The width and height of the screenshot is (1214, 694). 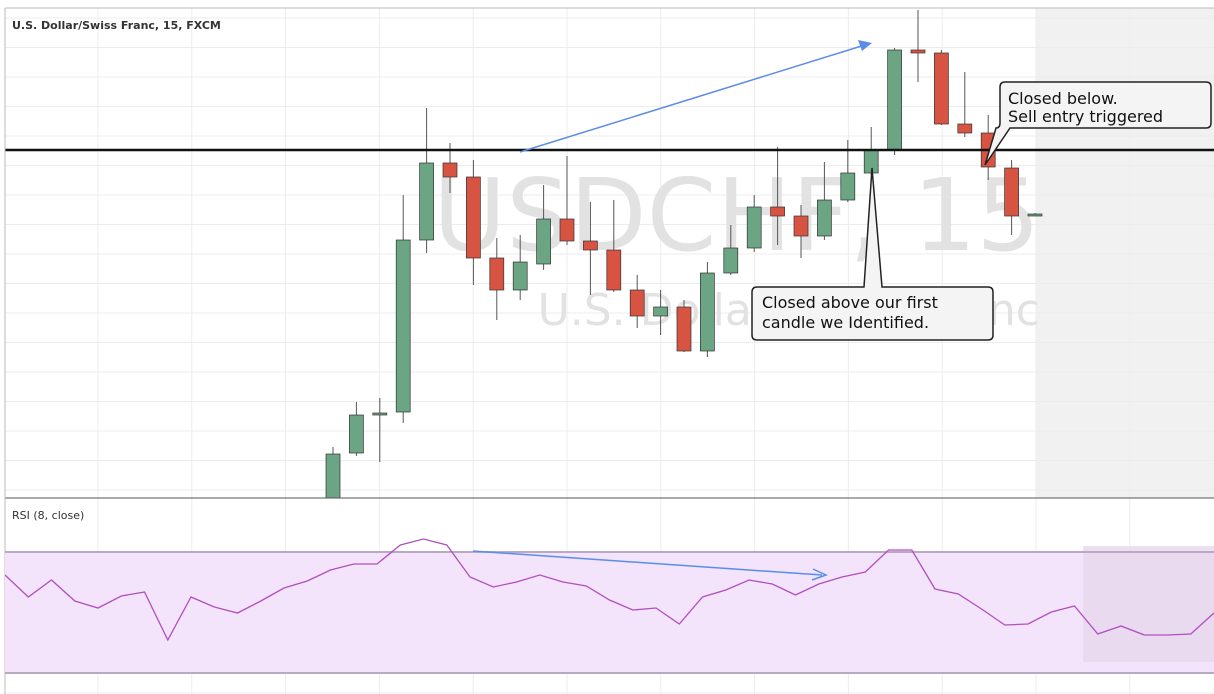 I want to click on callout-text: Closed below., so click(x=1063, y=98).